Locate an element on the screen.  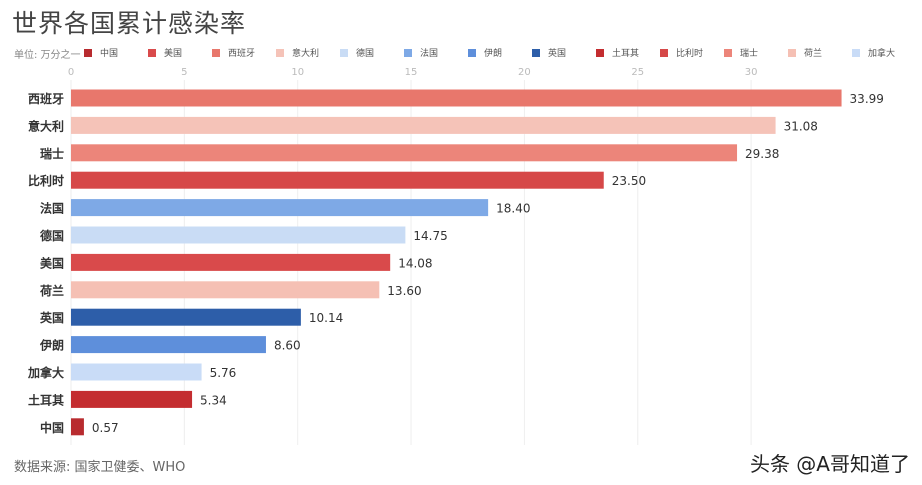
legend-item: 法国 is located at coordinates (436, 52).